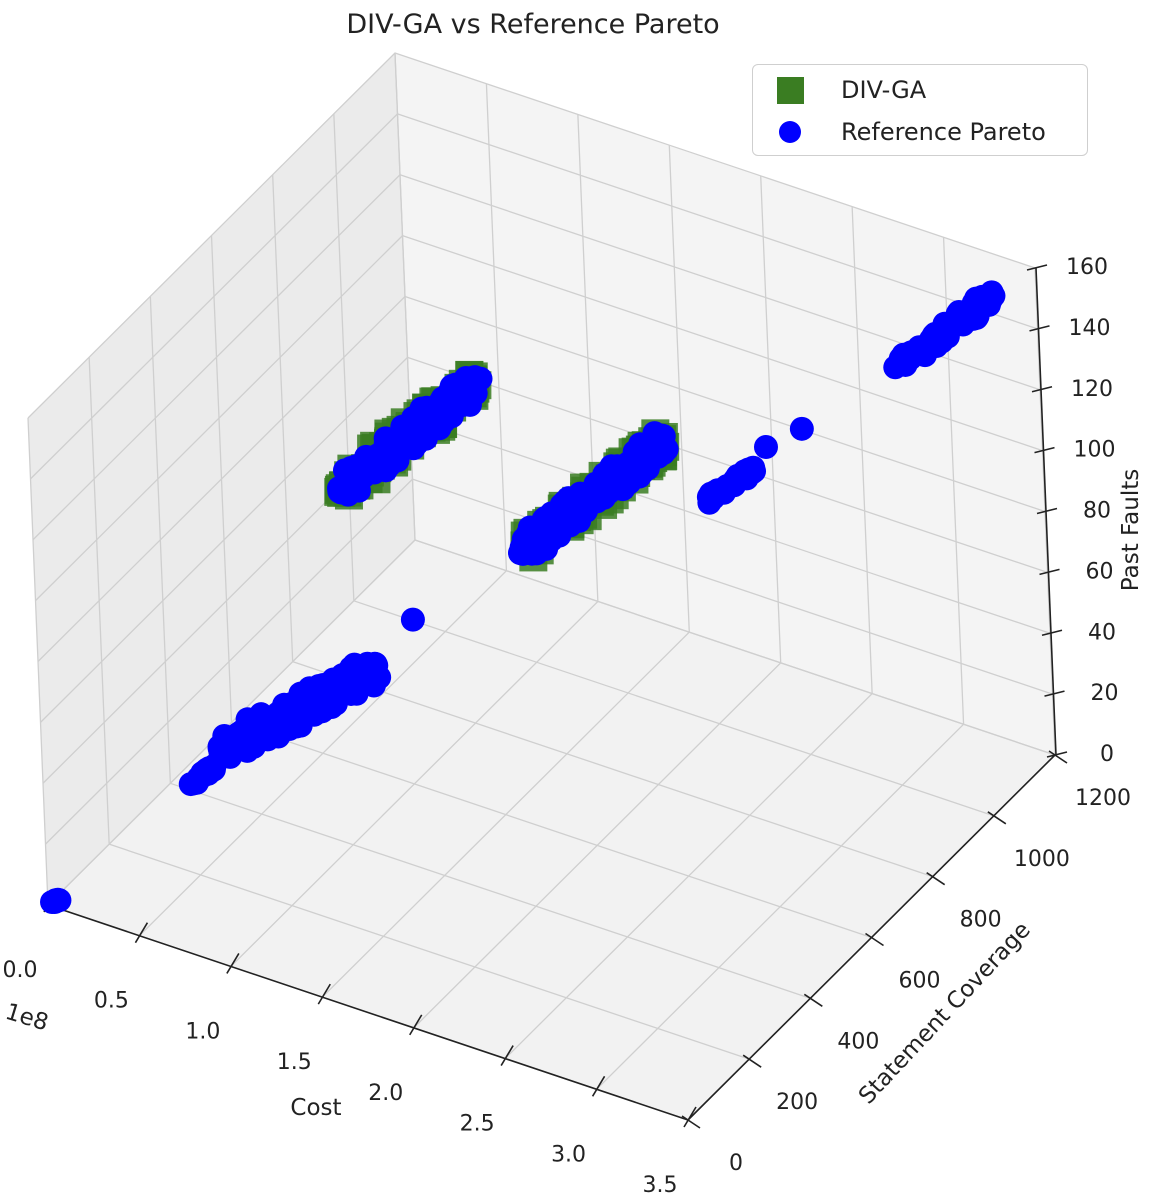 This screenshot has width=1170, height=1194. I want to click on x-tick-label: 2.5, so click(477, 1124).